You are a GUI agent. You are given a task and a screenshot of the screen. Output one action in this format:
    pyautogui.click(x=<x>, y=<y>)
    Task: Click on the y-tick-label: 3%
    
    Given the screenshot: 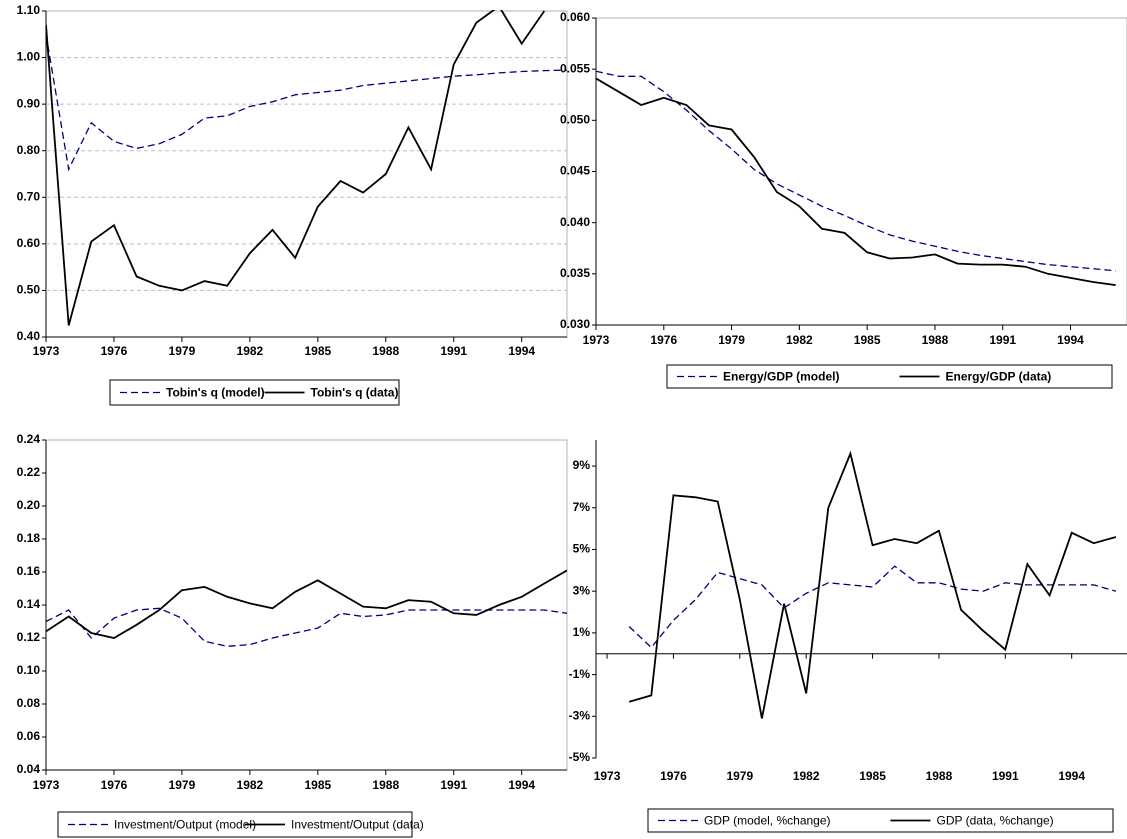 What is the action you would take?
    pyautogui.click(x=582, y=590)
    